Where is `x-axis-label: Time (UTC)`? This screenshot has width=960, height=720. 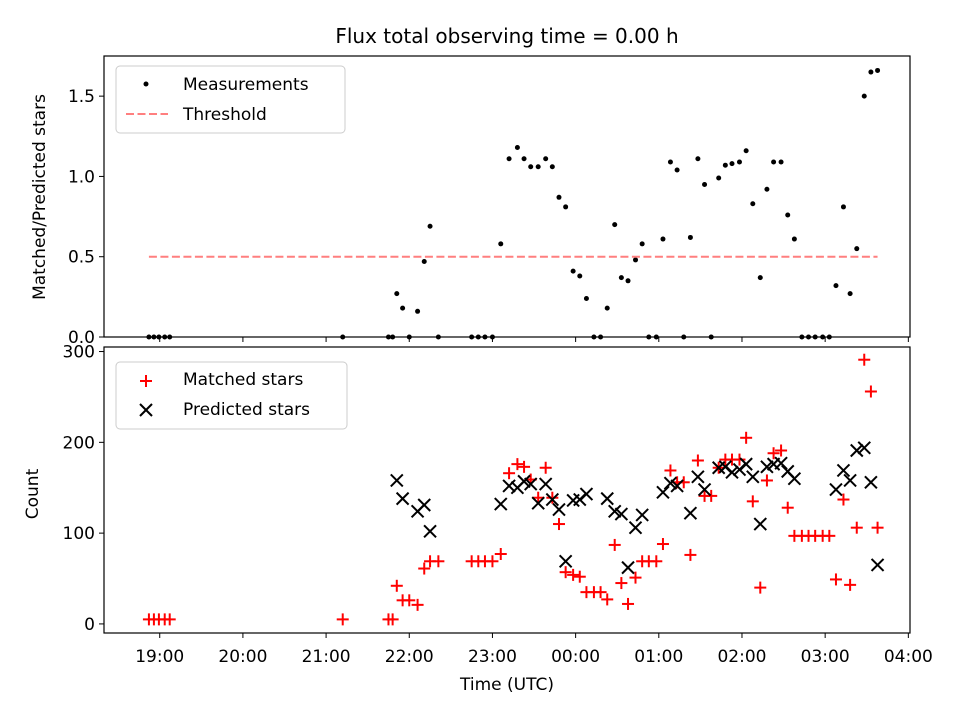
x-axis-label: Time (UTC) is located at coordinates (506, 685).